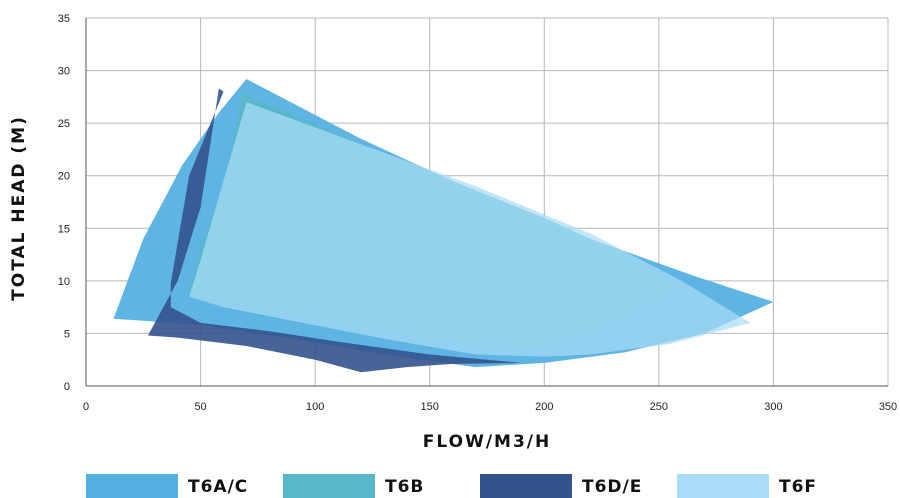 Image resolution: width=900 pixels, height=498 pixels. I want to click on x-tick-label: 250, so click(659, 407).